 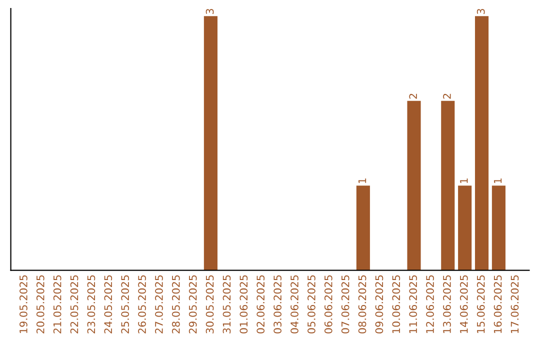 What do you see at coordinates (311, 304) in the screenshot?
I see `x-tick-label: 05.06.2025` at bounding box center [311, 304].